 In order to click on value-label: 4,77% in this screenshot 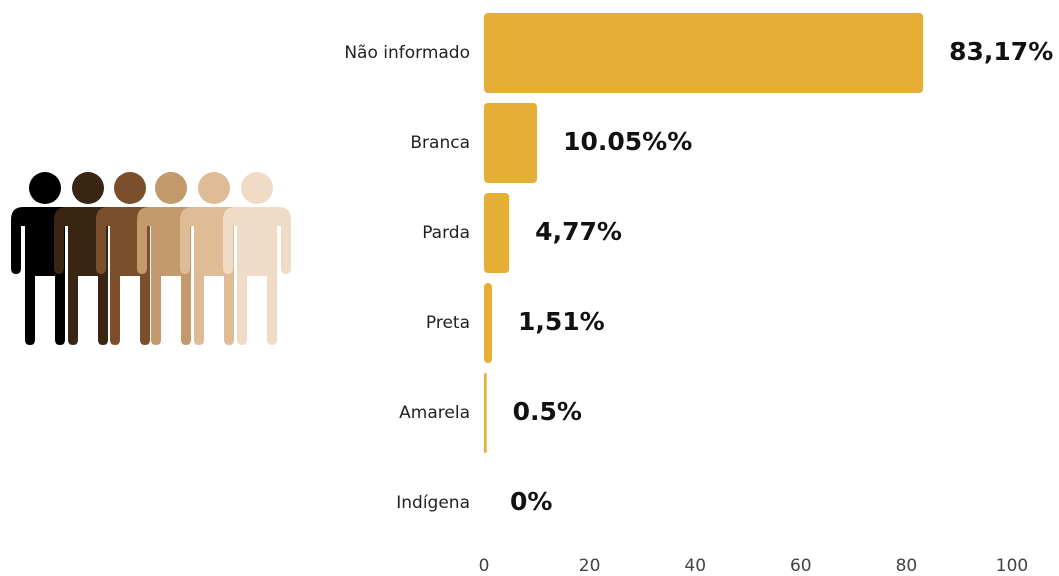, I will do `click(578, 231)`.